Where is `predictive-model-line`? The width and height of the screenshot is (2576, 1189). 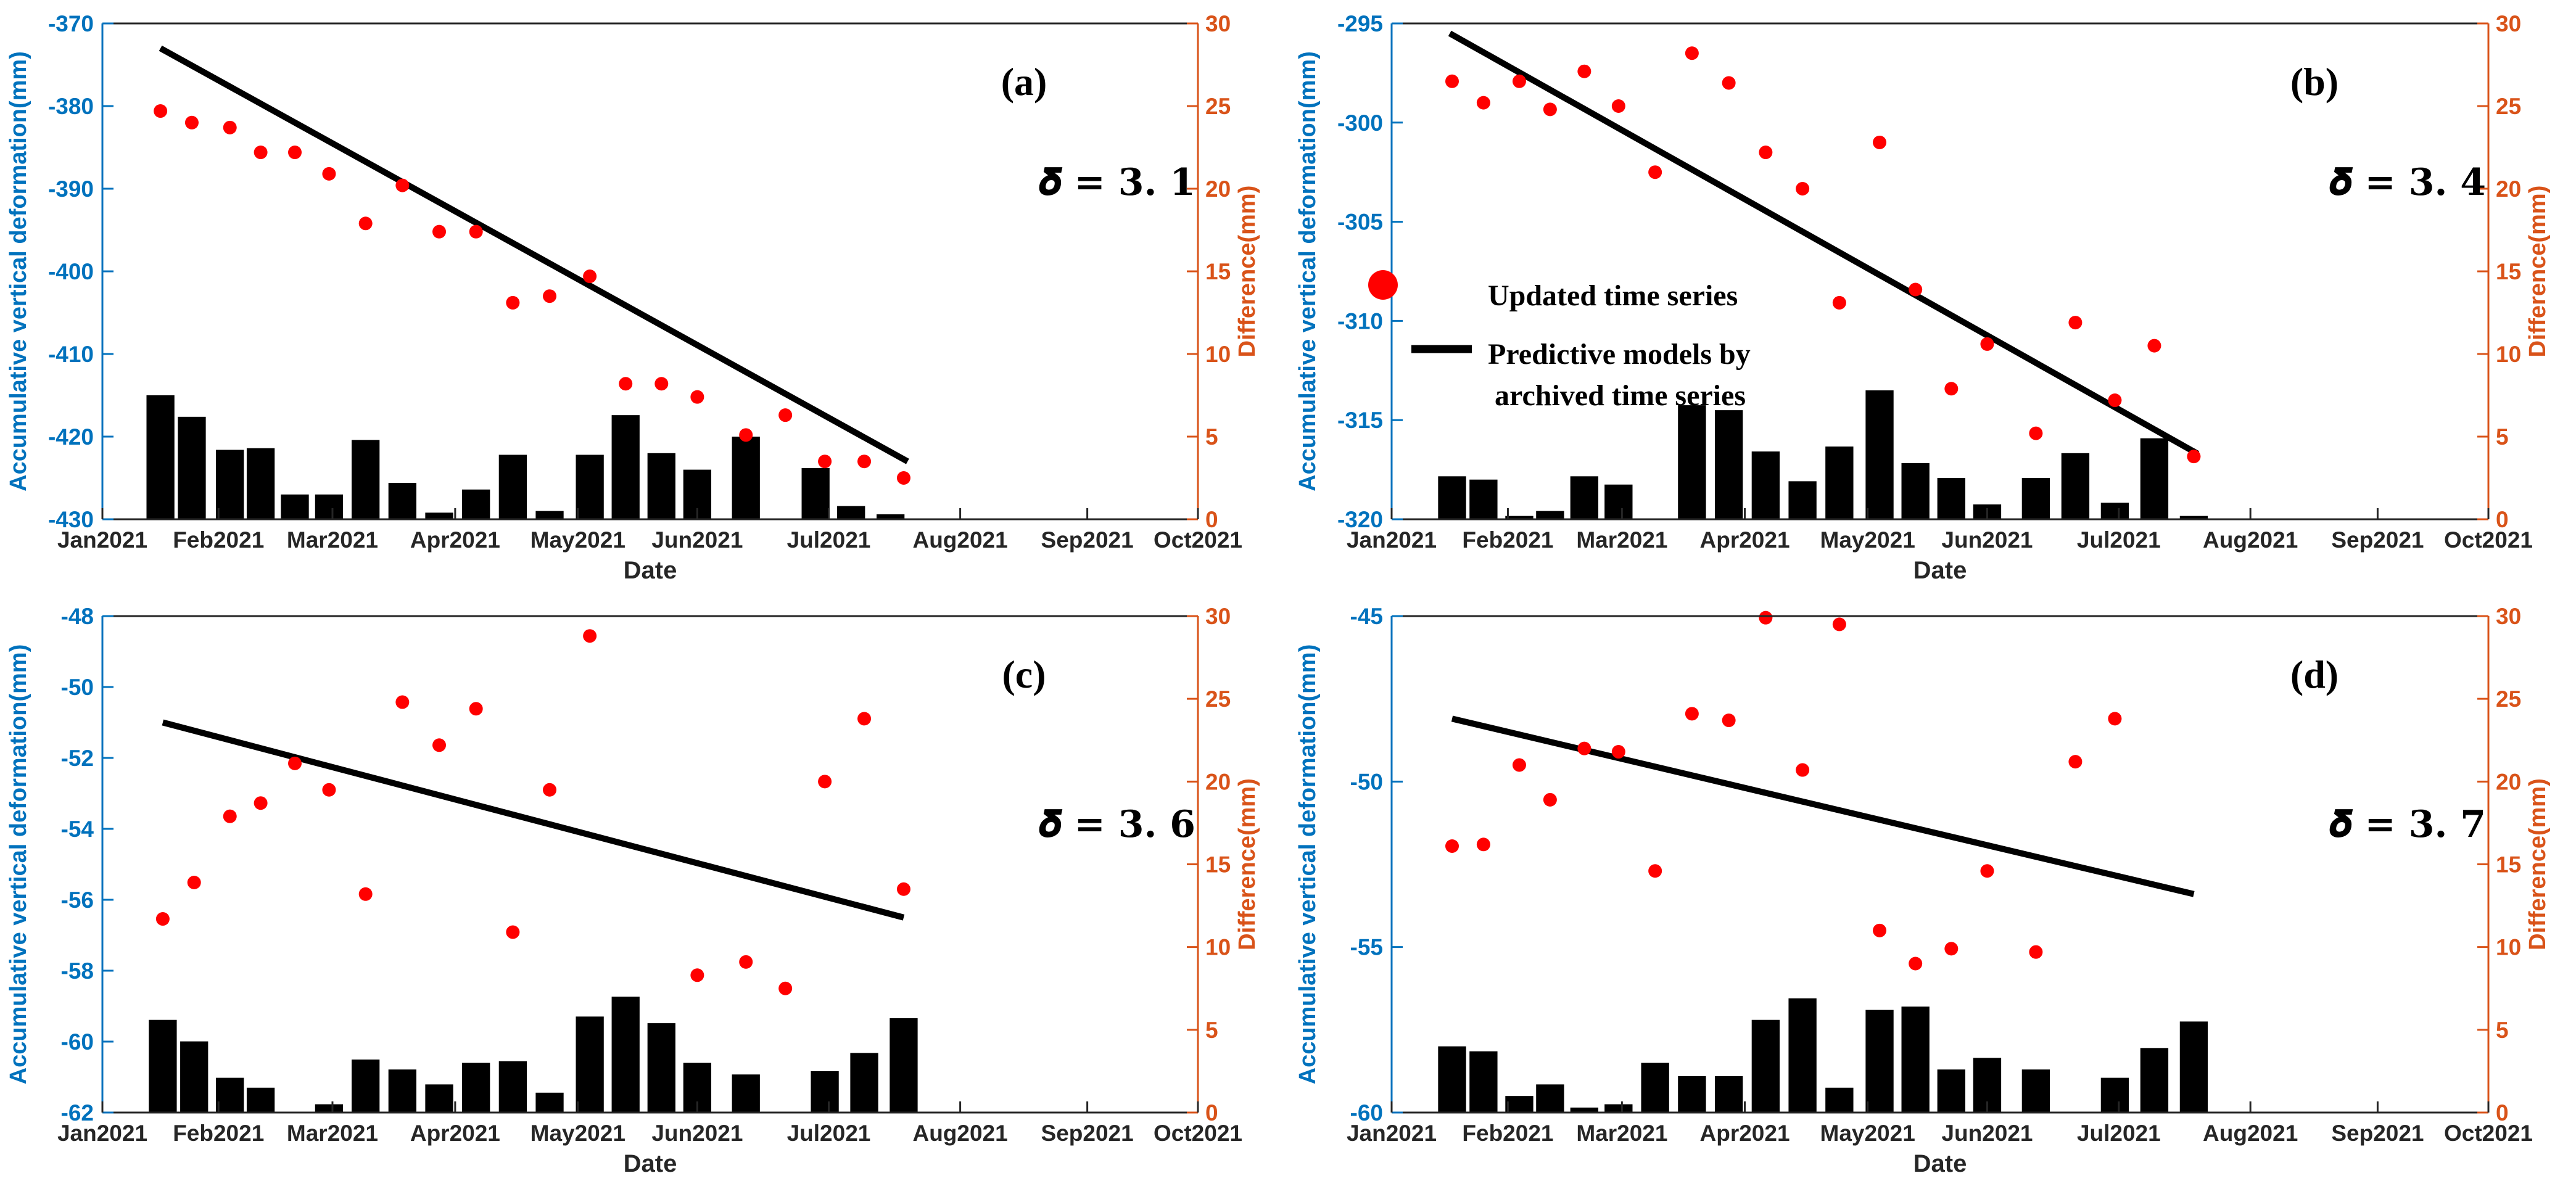
predictive-model-line is located at coordinates (1823, 806).